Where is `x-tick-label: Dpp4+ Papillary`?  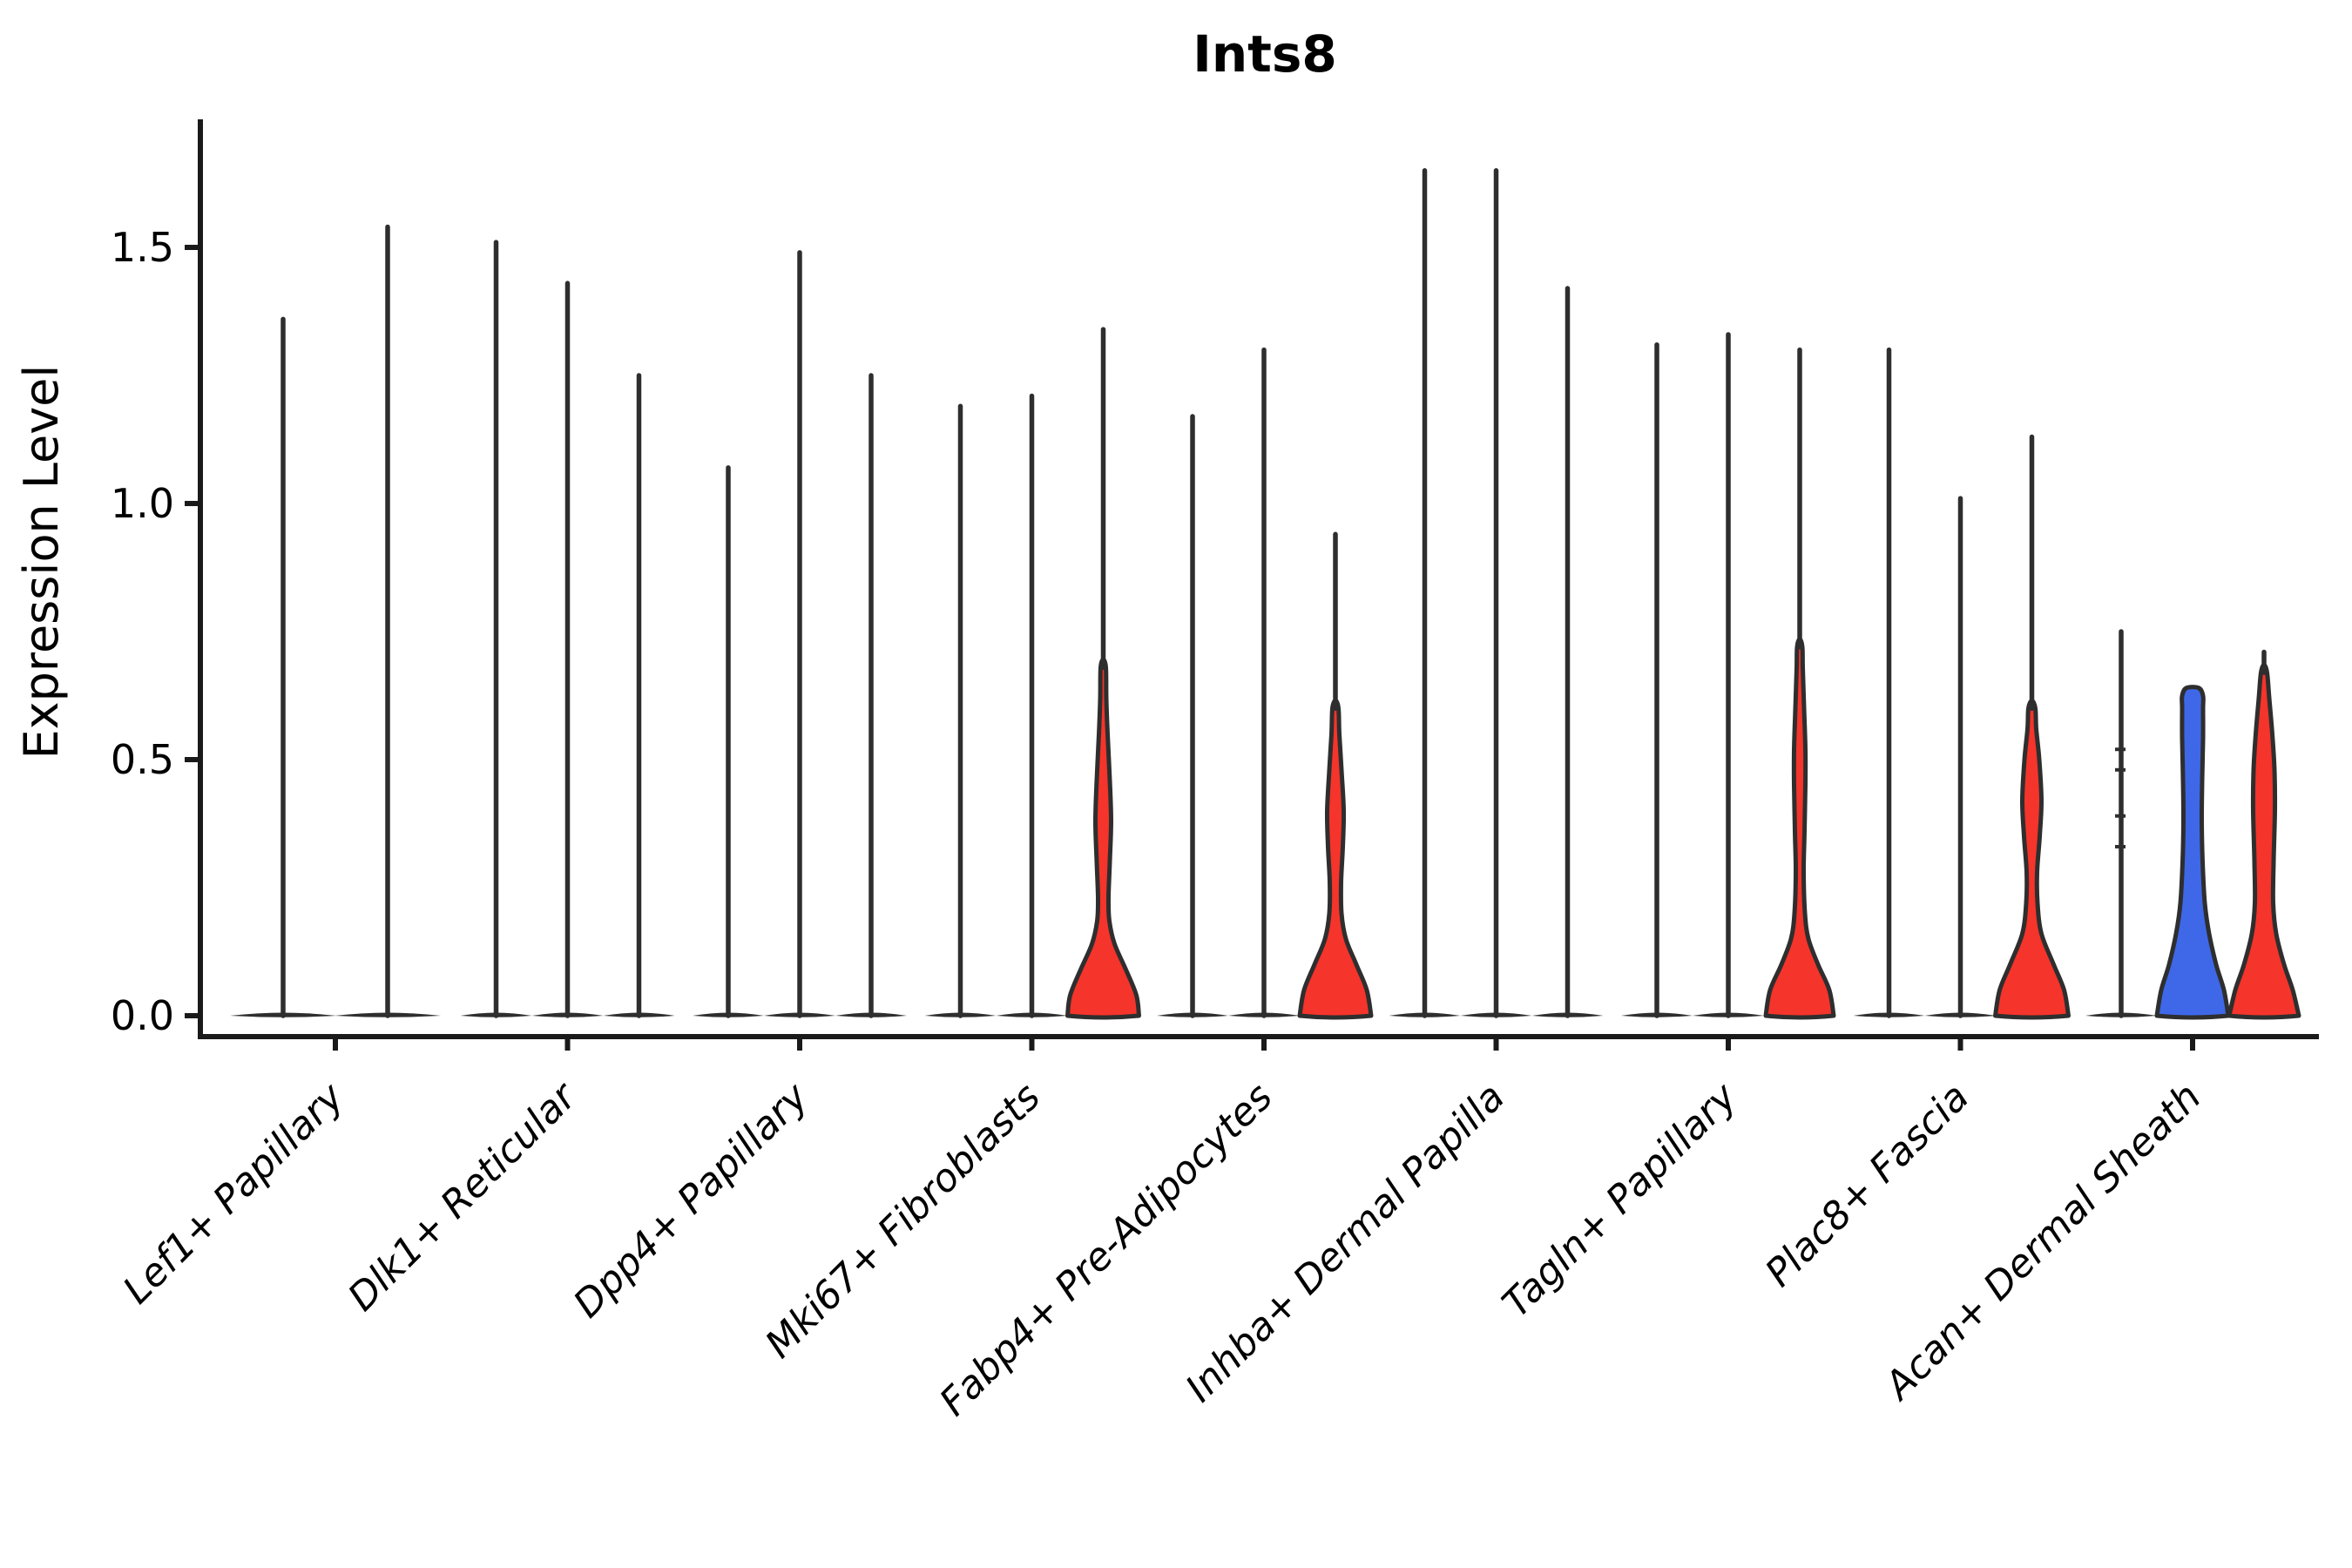
x-tick-label: Dpp4+ Papillary is located at coordinates (692, 1201).